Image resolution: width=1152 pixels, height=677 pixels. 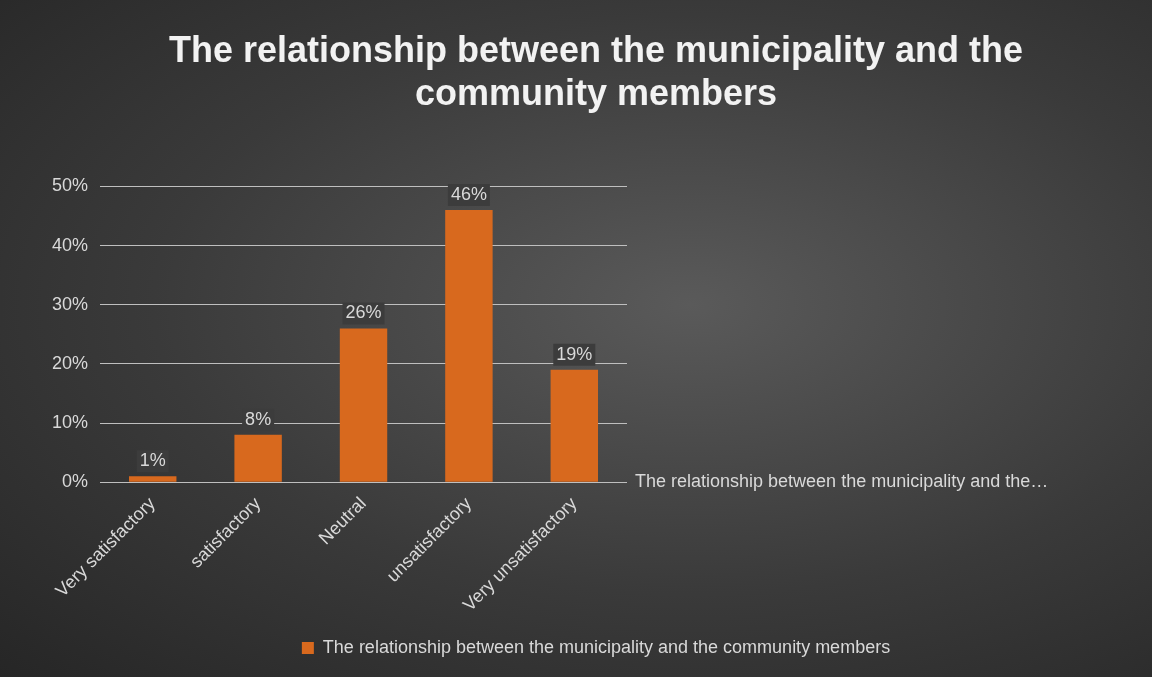 I want to click on y-tick-label: 20%, so click(x=70, y=362).